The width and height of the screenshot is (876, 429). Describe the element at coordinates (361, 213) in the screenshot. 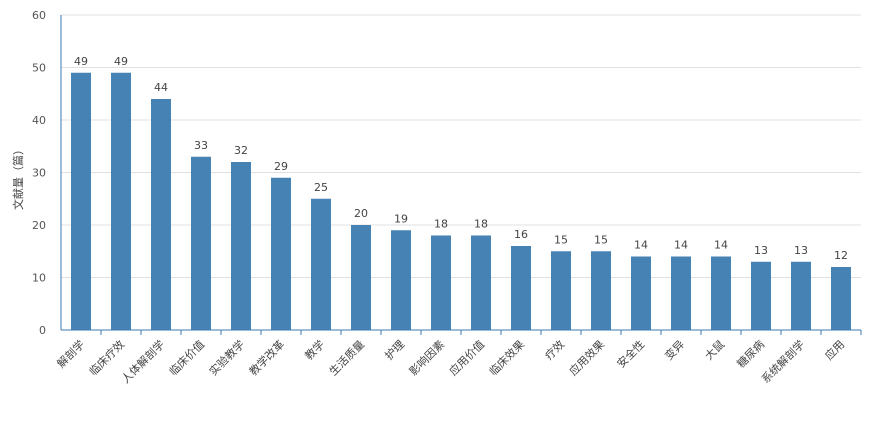

I see `data-label: 20` at that location.